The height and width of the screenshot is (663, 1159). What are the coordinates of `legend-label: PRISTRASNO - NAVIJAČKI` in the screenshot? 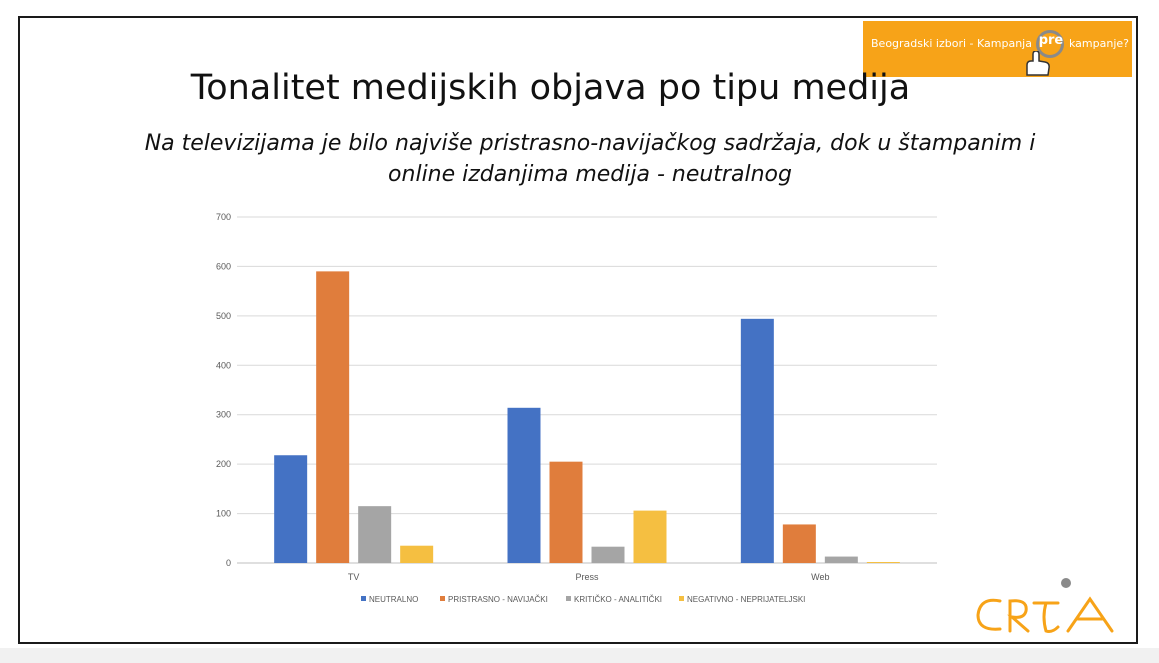 It's located at (498, 599).